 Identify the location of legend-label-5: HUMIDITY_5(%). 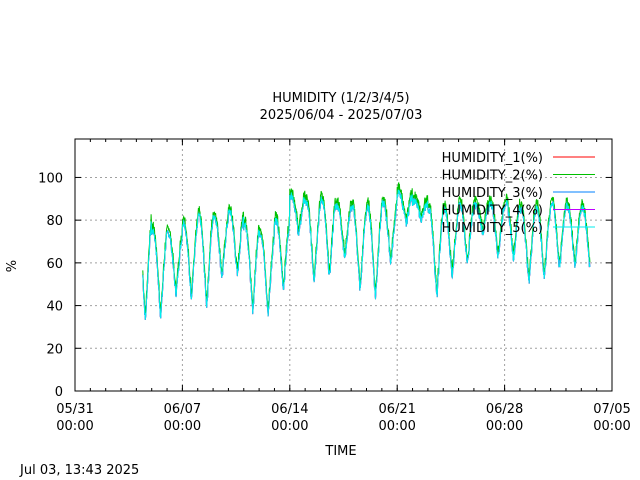
(492, 228).